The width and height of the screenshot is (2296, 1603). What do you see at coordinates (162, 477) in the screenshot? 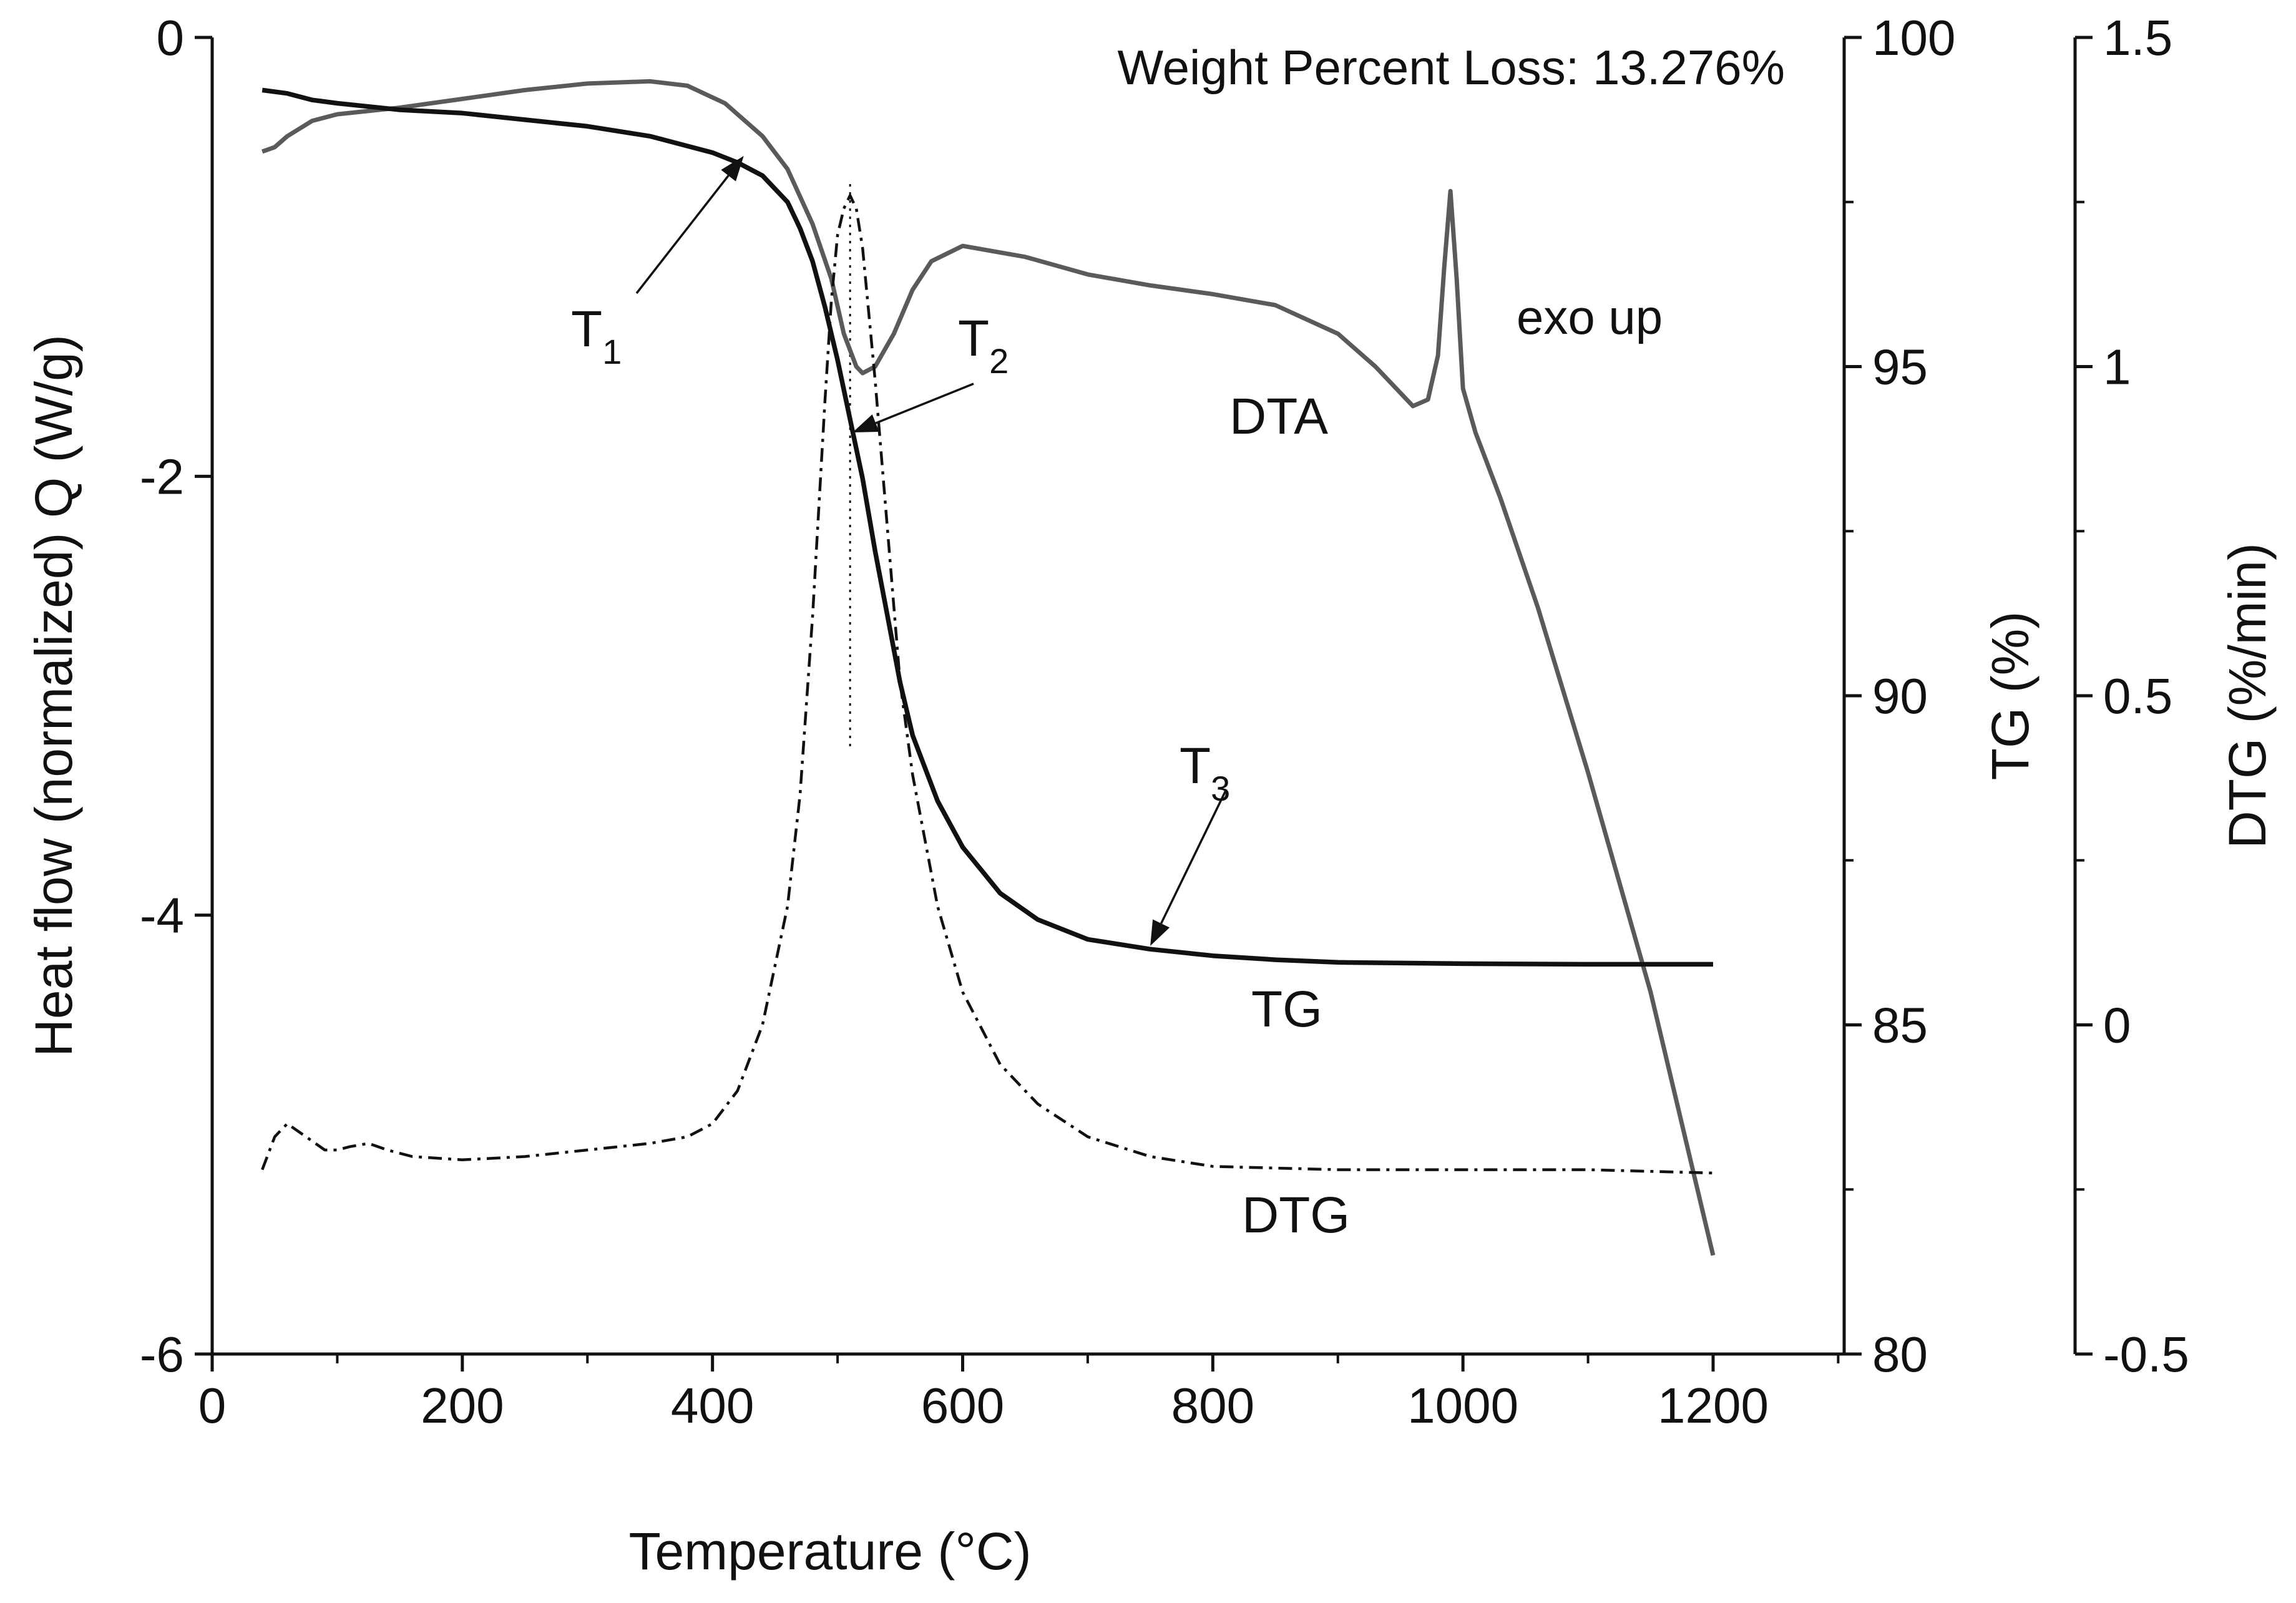
I see `heatflow-tick-label: -2` at bounding box center [162, 477].